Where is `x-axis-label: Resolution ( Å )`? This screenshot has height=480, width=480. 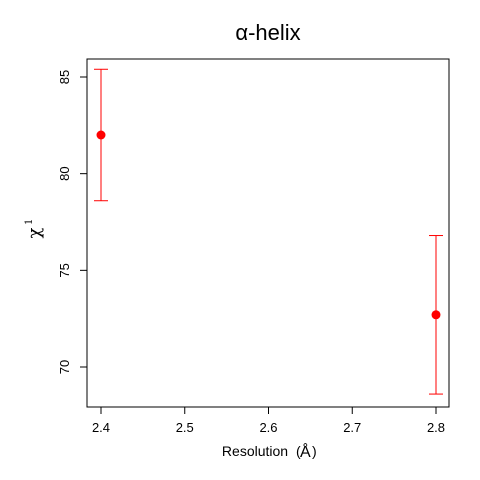
x-axis-label: Resolution ( Å ) is located at coordinates (269, 451).